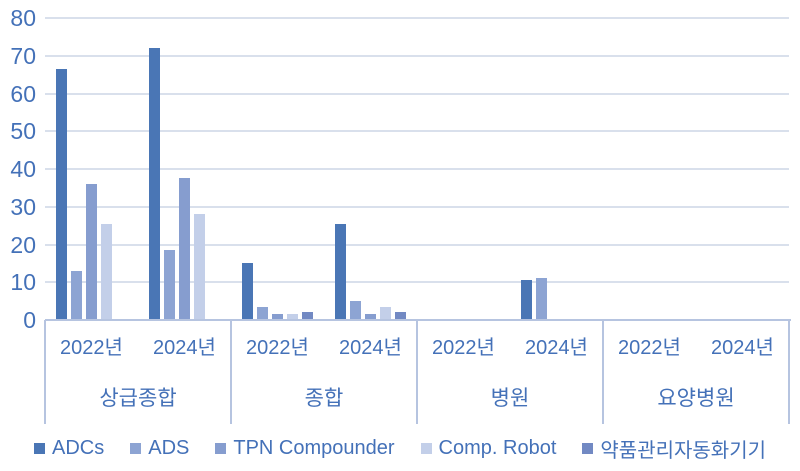  I want to click on y-tick-label: 10, so click(23, 282).